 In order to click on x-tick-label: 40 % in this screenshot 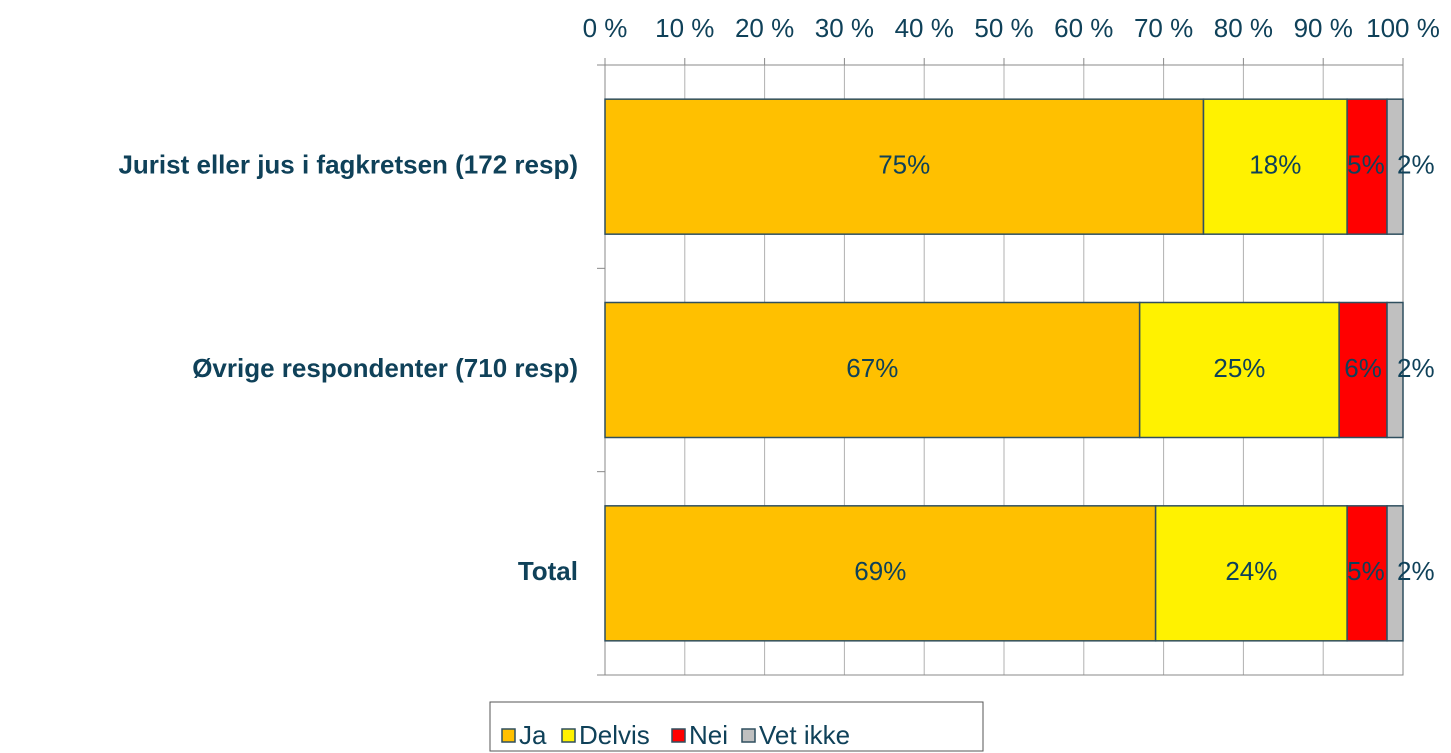, I will do `click(924, 28)`.